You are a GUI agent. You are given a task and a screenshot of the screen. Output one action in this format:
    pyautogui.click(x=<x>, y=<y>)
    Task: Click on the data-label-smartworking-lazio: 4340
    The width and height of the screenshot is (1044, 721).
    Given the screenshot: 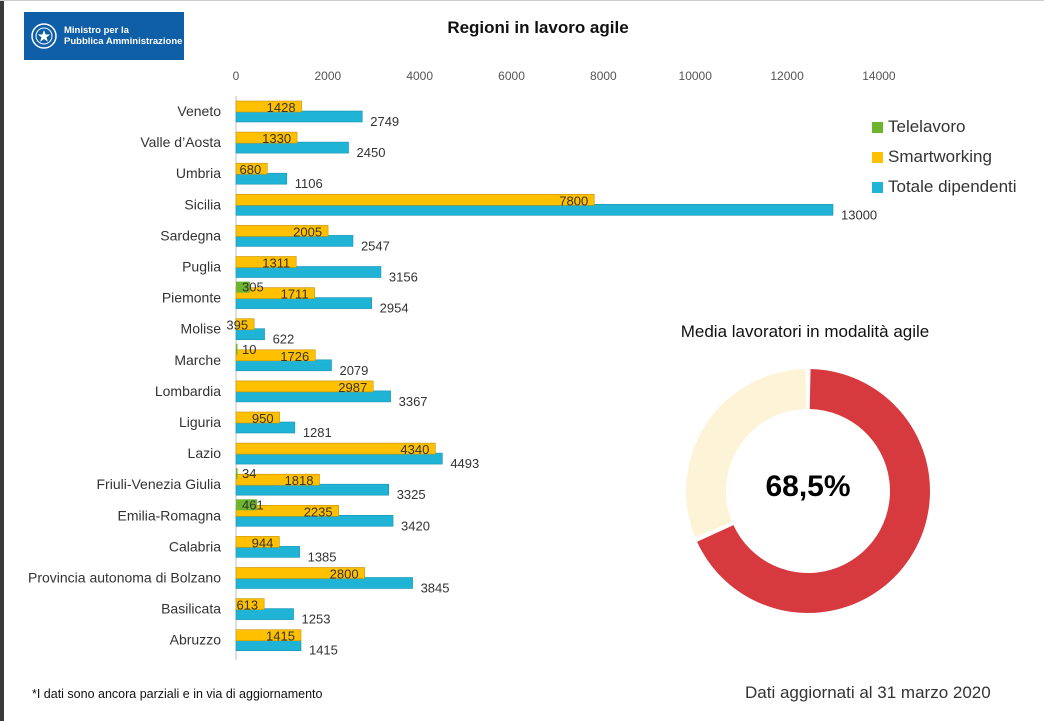 What is the action you would take?
    pyautogui.click(x=414, y=449)
    